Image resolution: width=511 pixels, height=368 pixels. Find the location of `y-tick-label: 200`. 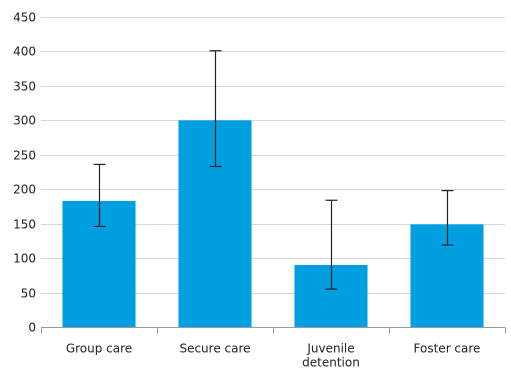

y-tick-label: 200 is located at coordinates (24, 190).